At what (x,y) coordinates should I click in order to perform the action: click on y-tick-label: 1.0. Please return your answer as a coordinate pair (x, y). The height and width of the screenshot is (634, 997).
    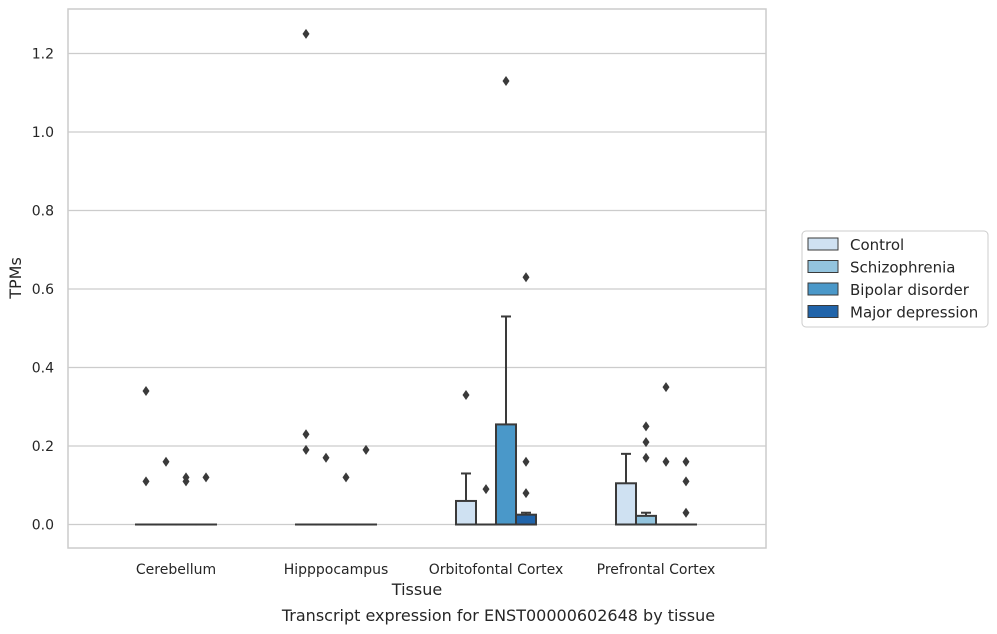
    Looking at the image, I should click on (43, 133).